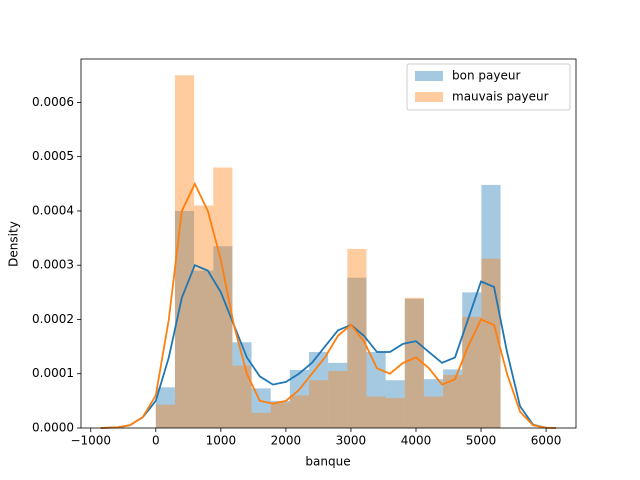  Describe the element at coordinates (546, 441) in the screenshot. I see `x-tick-label: 6000` at that location.